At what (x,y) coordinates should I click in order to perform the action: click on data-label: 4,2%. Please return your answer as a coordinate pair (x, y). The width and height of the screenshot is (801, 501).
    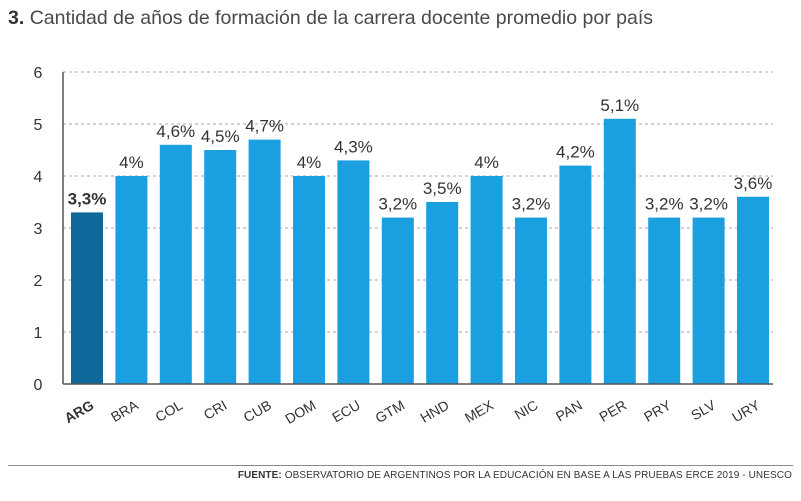
    Looking at the image, I should click on (575, 152).